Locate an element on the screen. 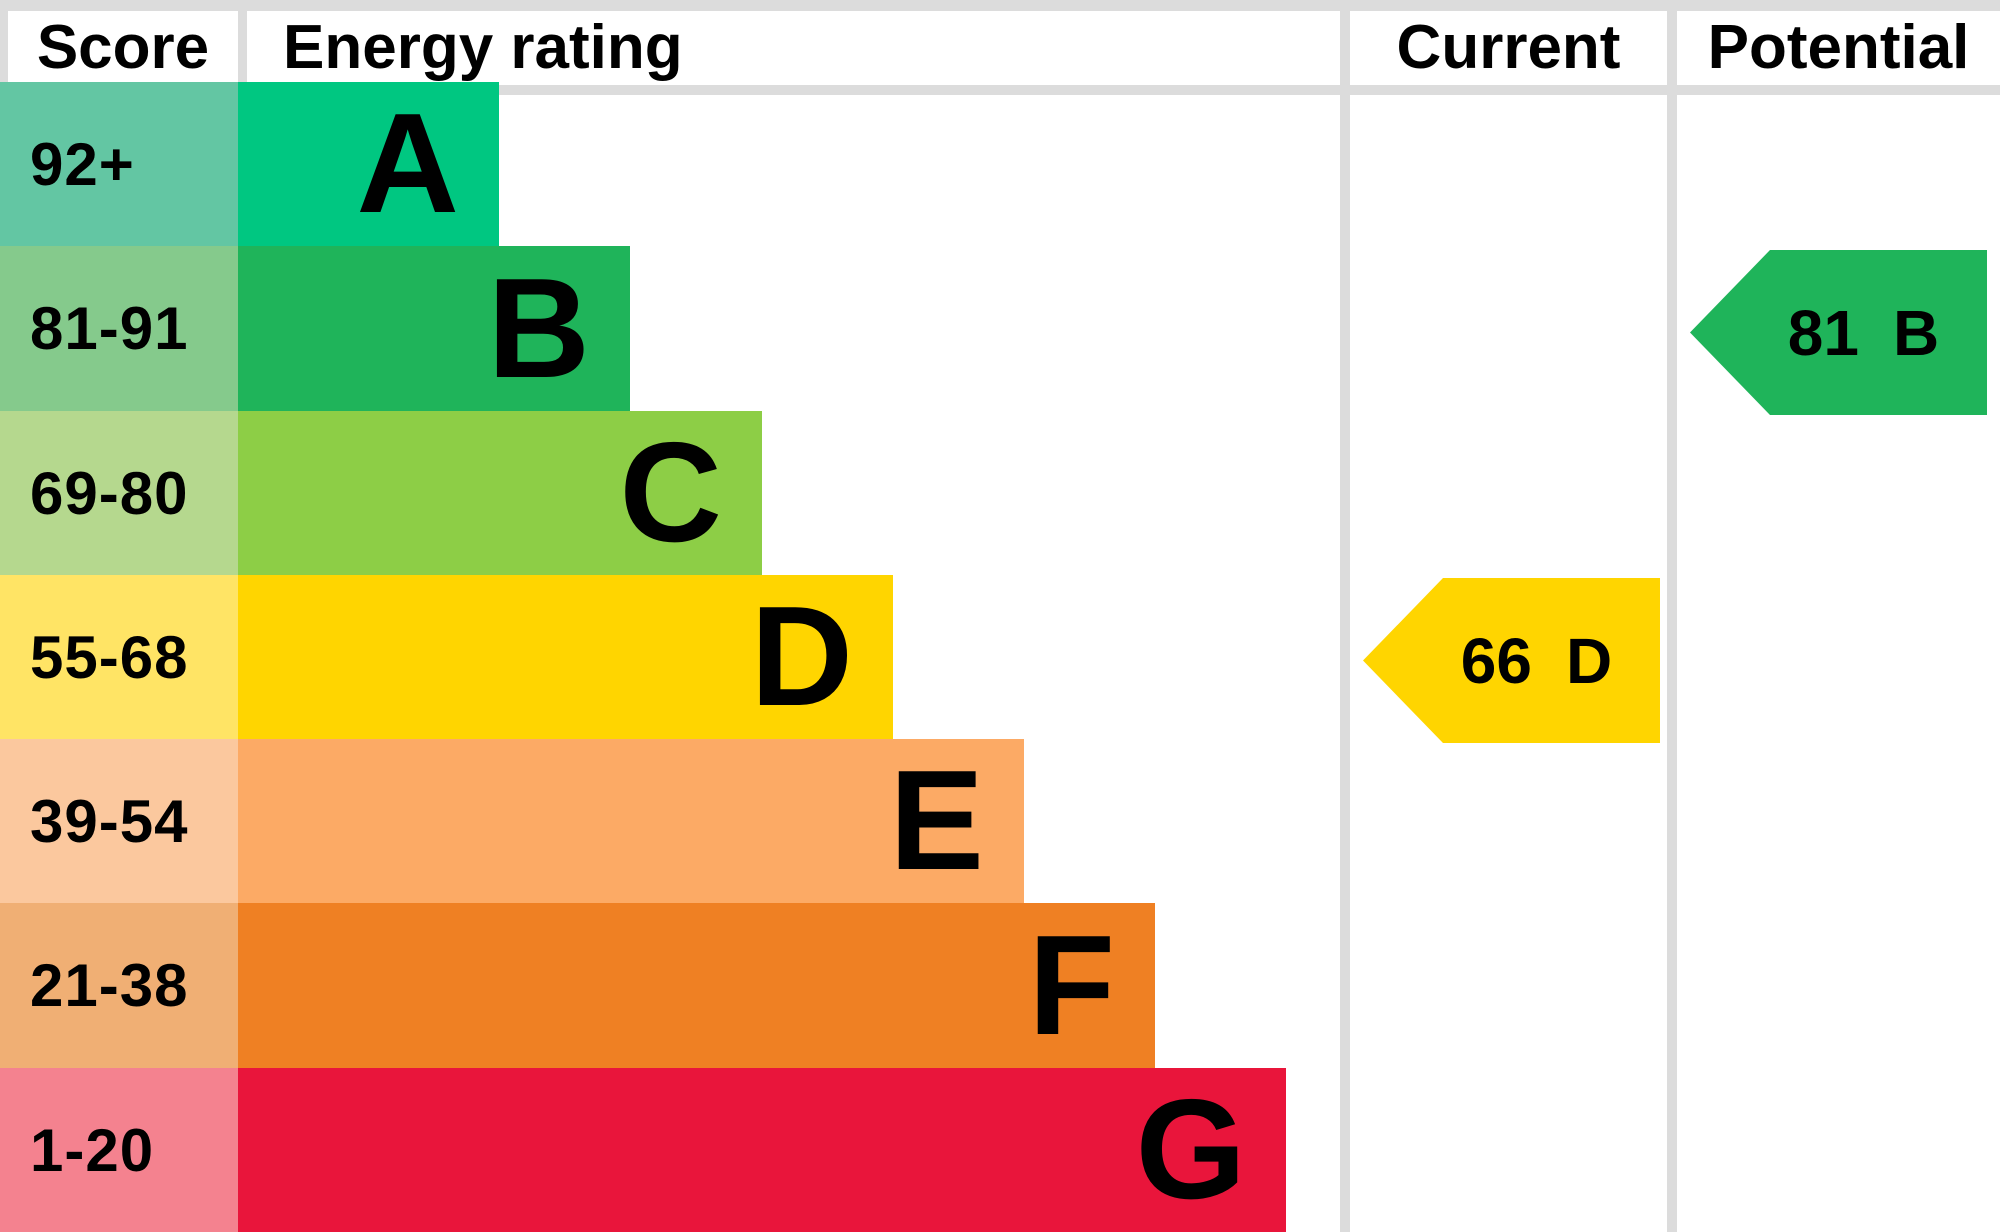 The width and height of the screenshot is (2000, 1232). current-header-label: Current is located at coordinates (1508, 47).